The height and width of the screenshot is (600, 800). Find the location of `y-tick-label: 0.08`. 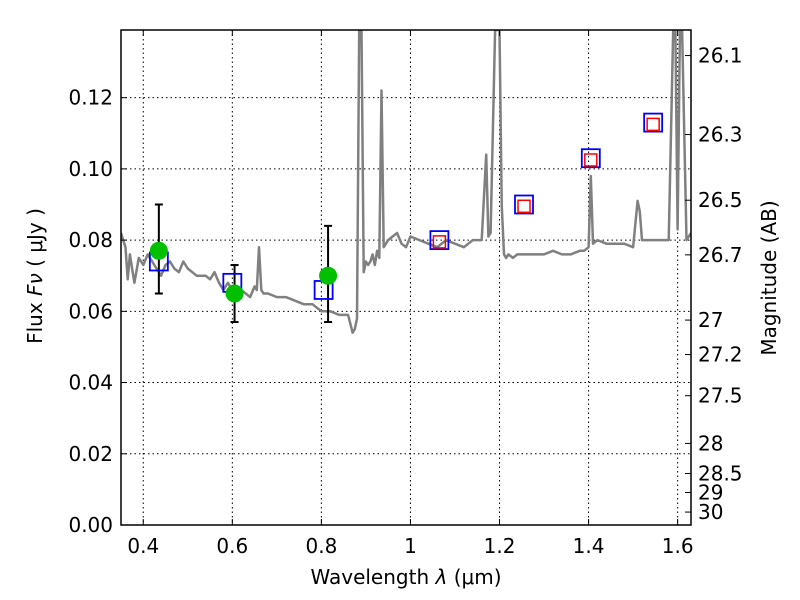

y-tick-label: 0.08 is located at coordinates (90, 240).